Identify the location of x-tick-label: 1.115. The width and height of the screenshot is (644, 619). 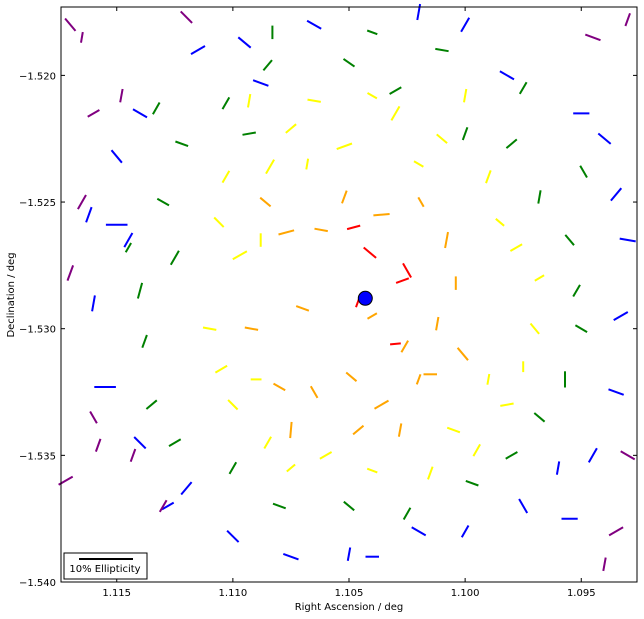
(116, 593).